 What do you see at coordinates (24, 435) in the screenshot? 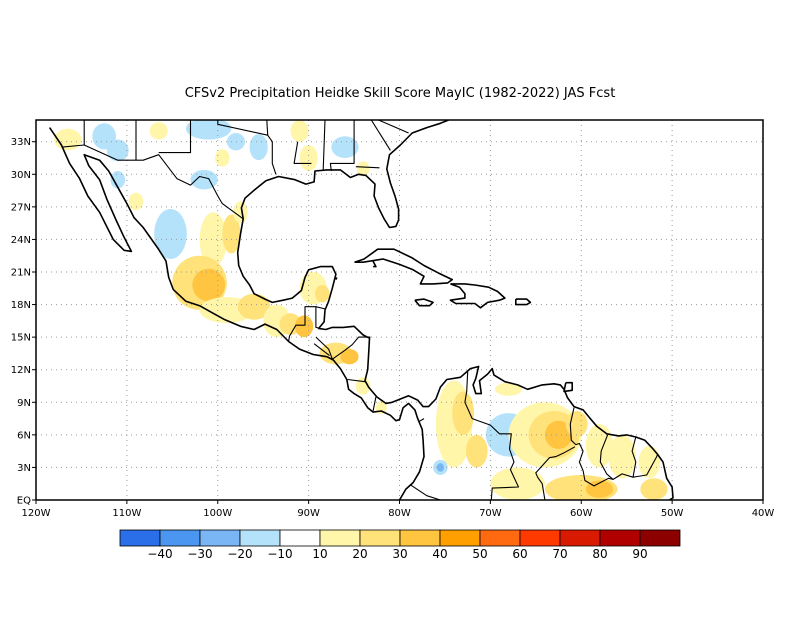
I see `lat-tick-label: 6N` at bounding box center [24, 435].